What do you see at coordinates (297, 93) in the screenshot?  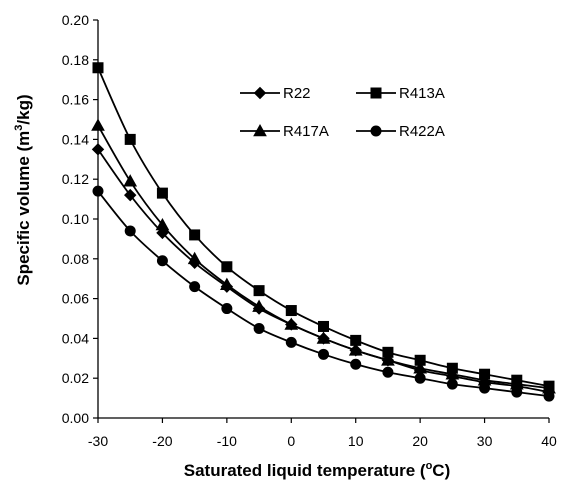 I see `legend-label-r22: R22` at bounding box center [297, 93].